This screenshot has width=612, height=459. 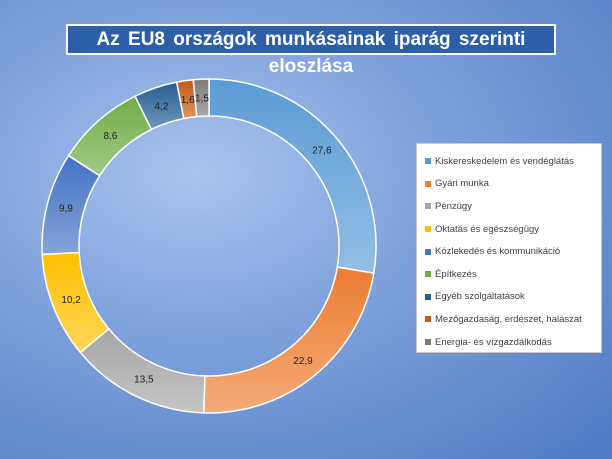 I want to click on data-label-kozlekedes-es-kommunikacio: 9,9, so click(x=66, y=208).